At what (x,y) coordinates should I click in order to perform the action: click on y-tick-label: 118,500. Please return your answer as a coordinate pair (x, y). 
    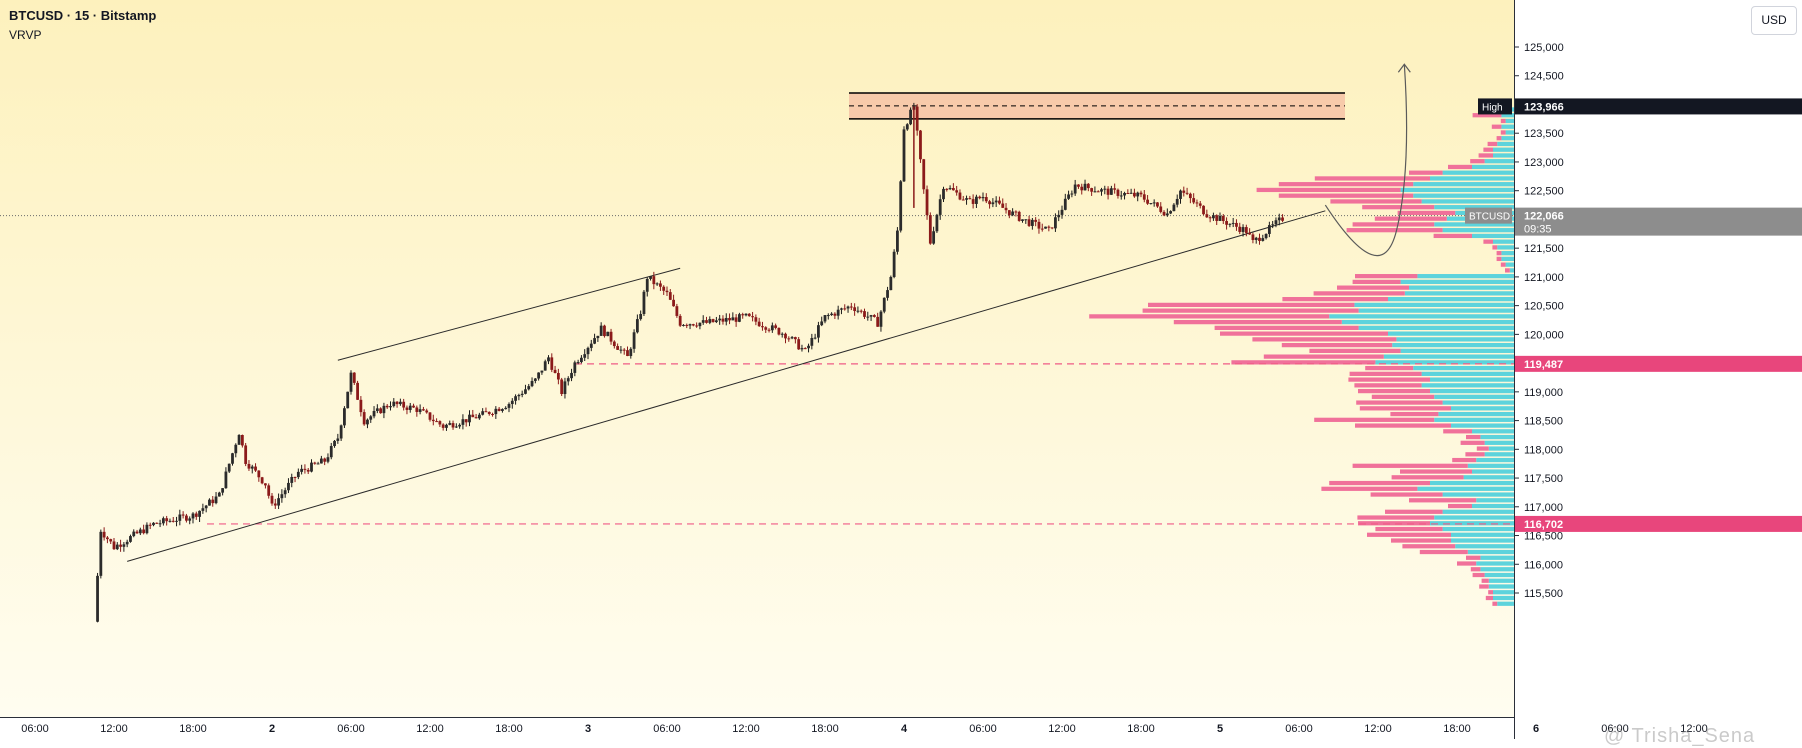
    Looking at the image, I should click on (1543, 422).